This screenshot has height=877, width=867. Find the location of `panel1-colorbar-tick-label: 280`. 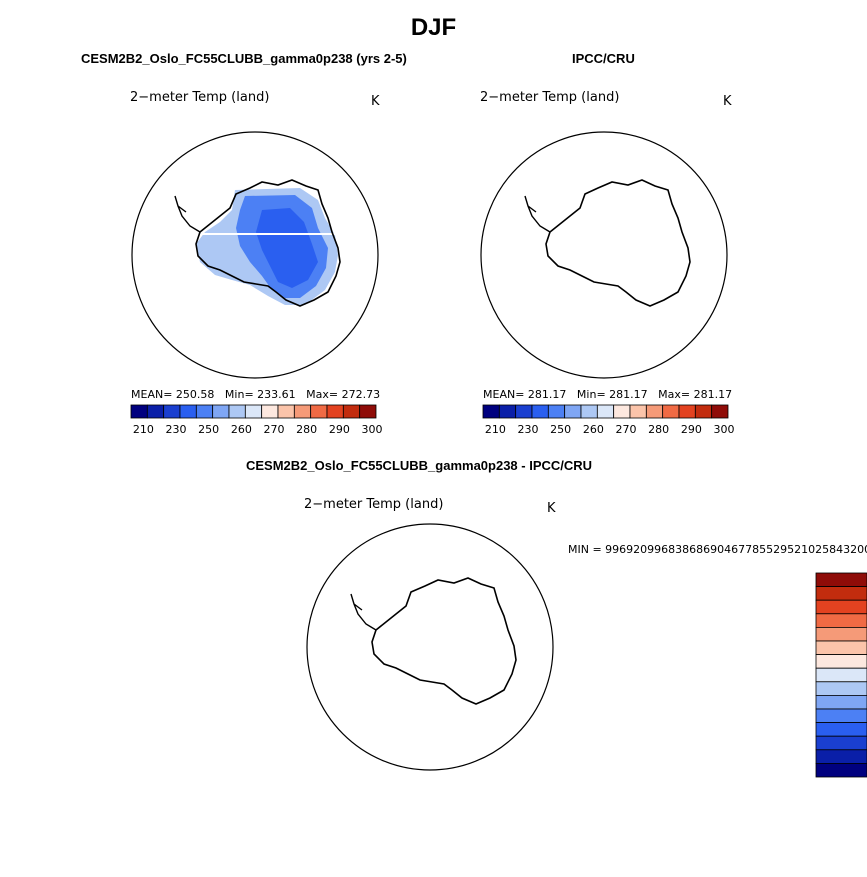

panel1-colorbar-tick-label: 280 is located at coordinates (306, 429).